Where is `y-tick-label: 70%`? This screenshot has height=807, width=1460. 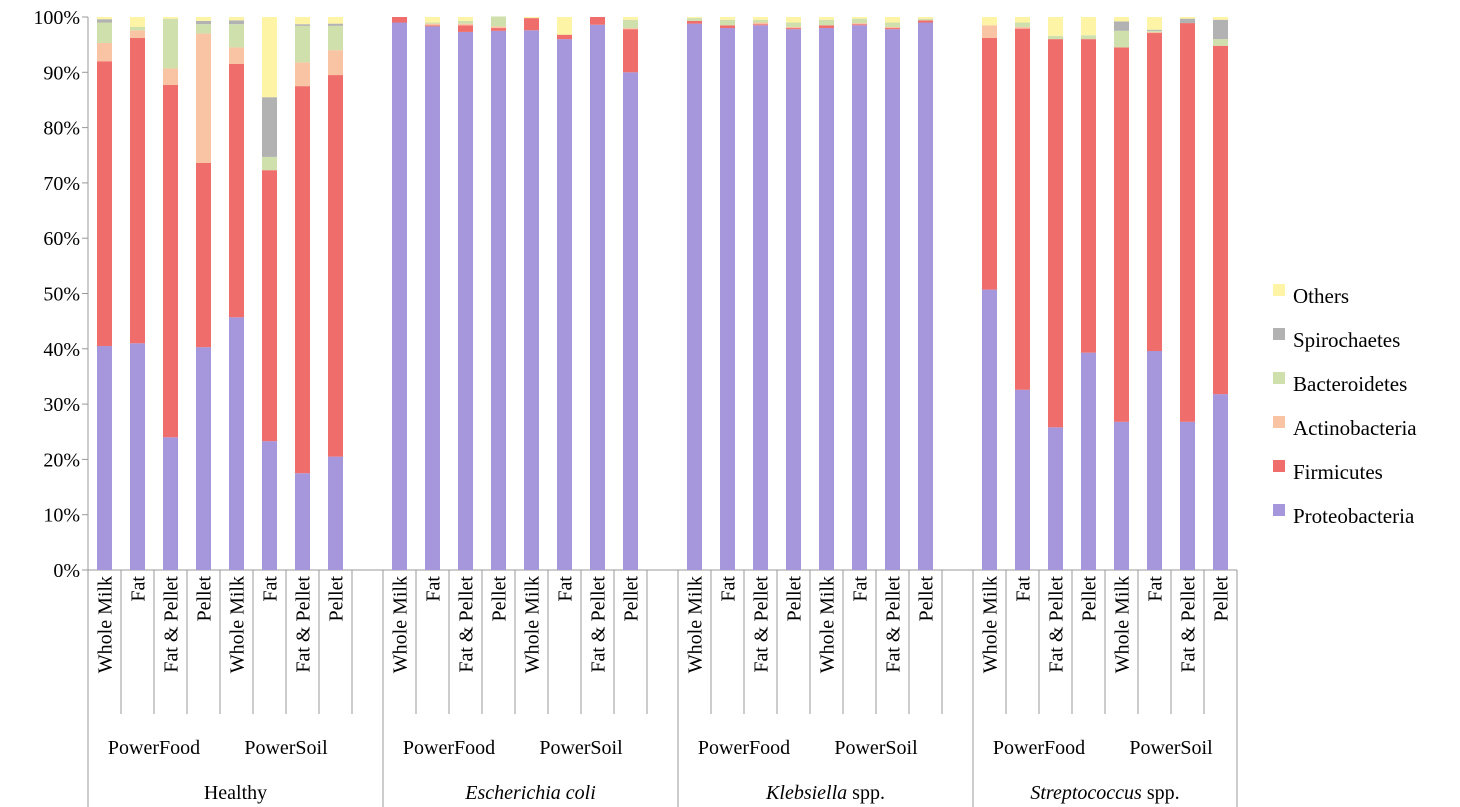 y-tick-label: 70% is located at coordinates (61, 184).